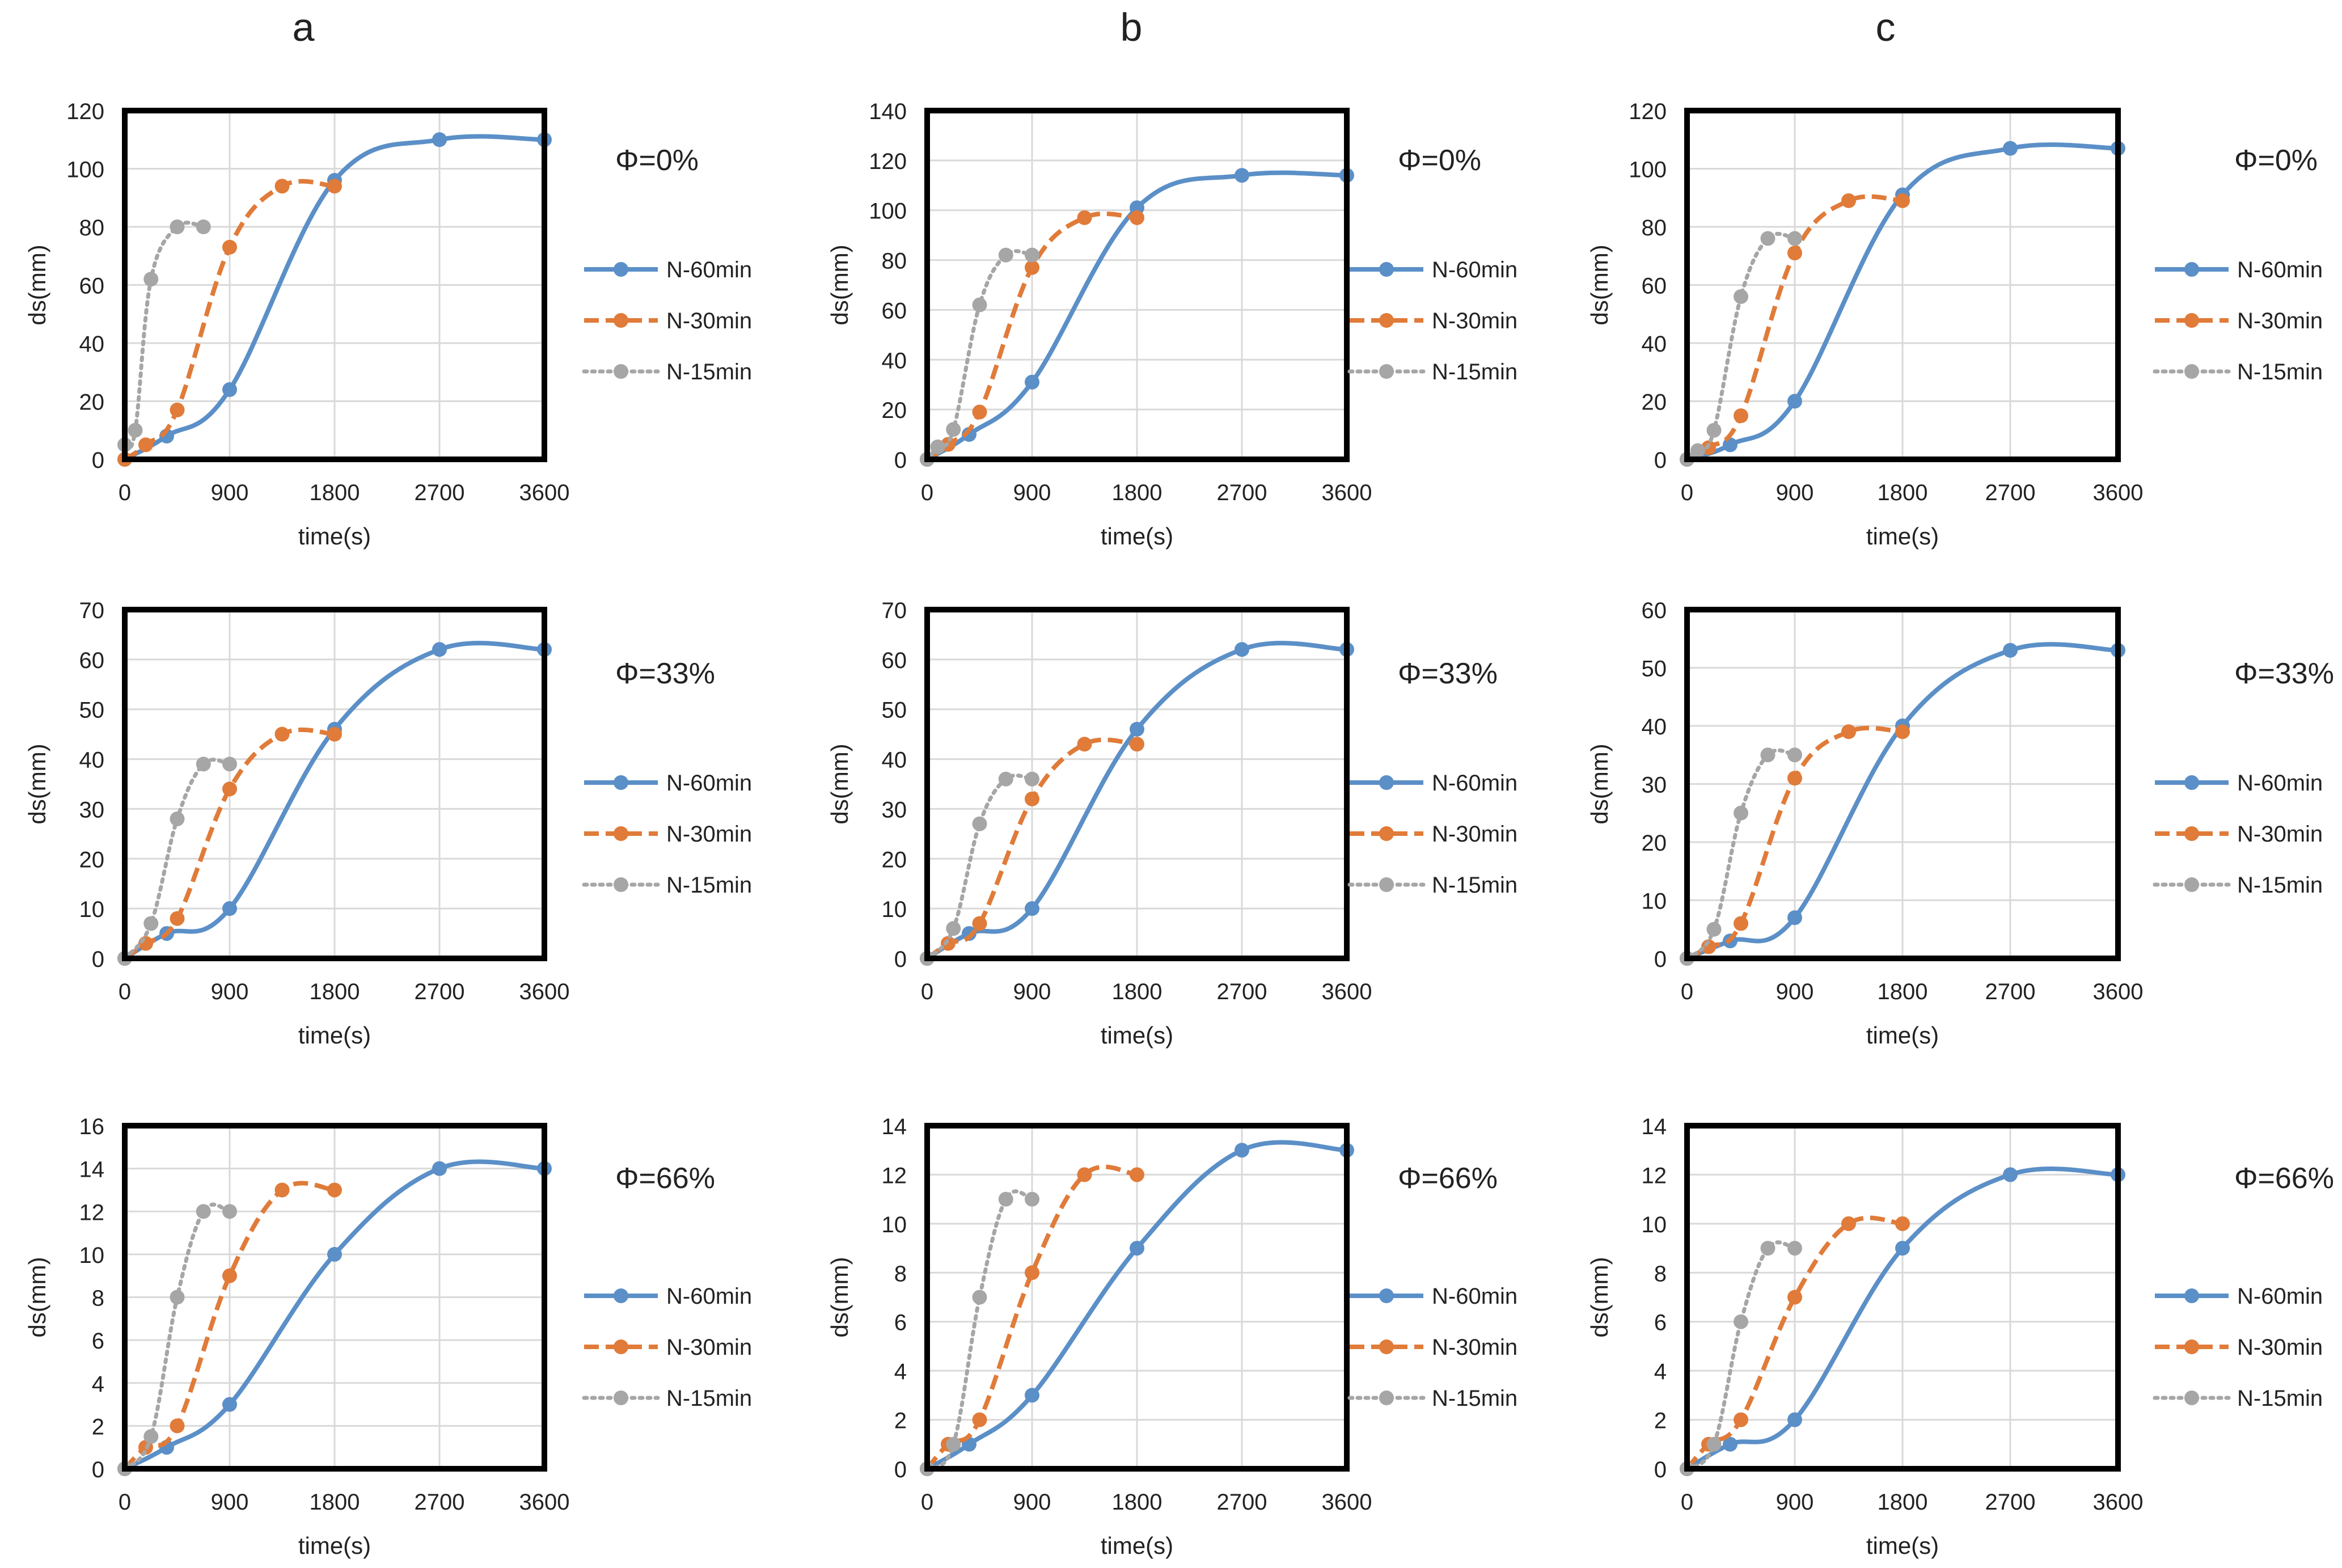 Image resolution: width=2342 pixels, height=1568 pixels. What do you see at coordinates (1886, 27) in the screenshot?
I see `column-label-c: c` at bounding box center [1886, 27].